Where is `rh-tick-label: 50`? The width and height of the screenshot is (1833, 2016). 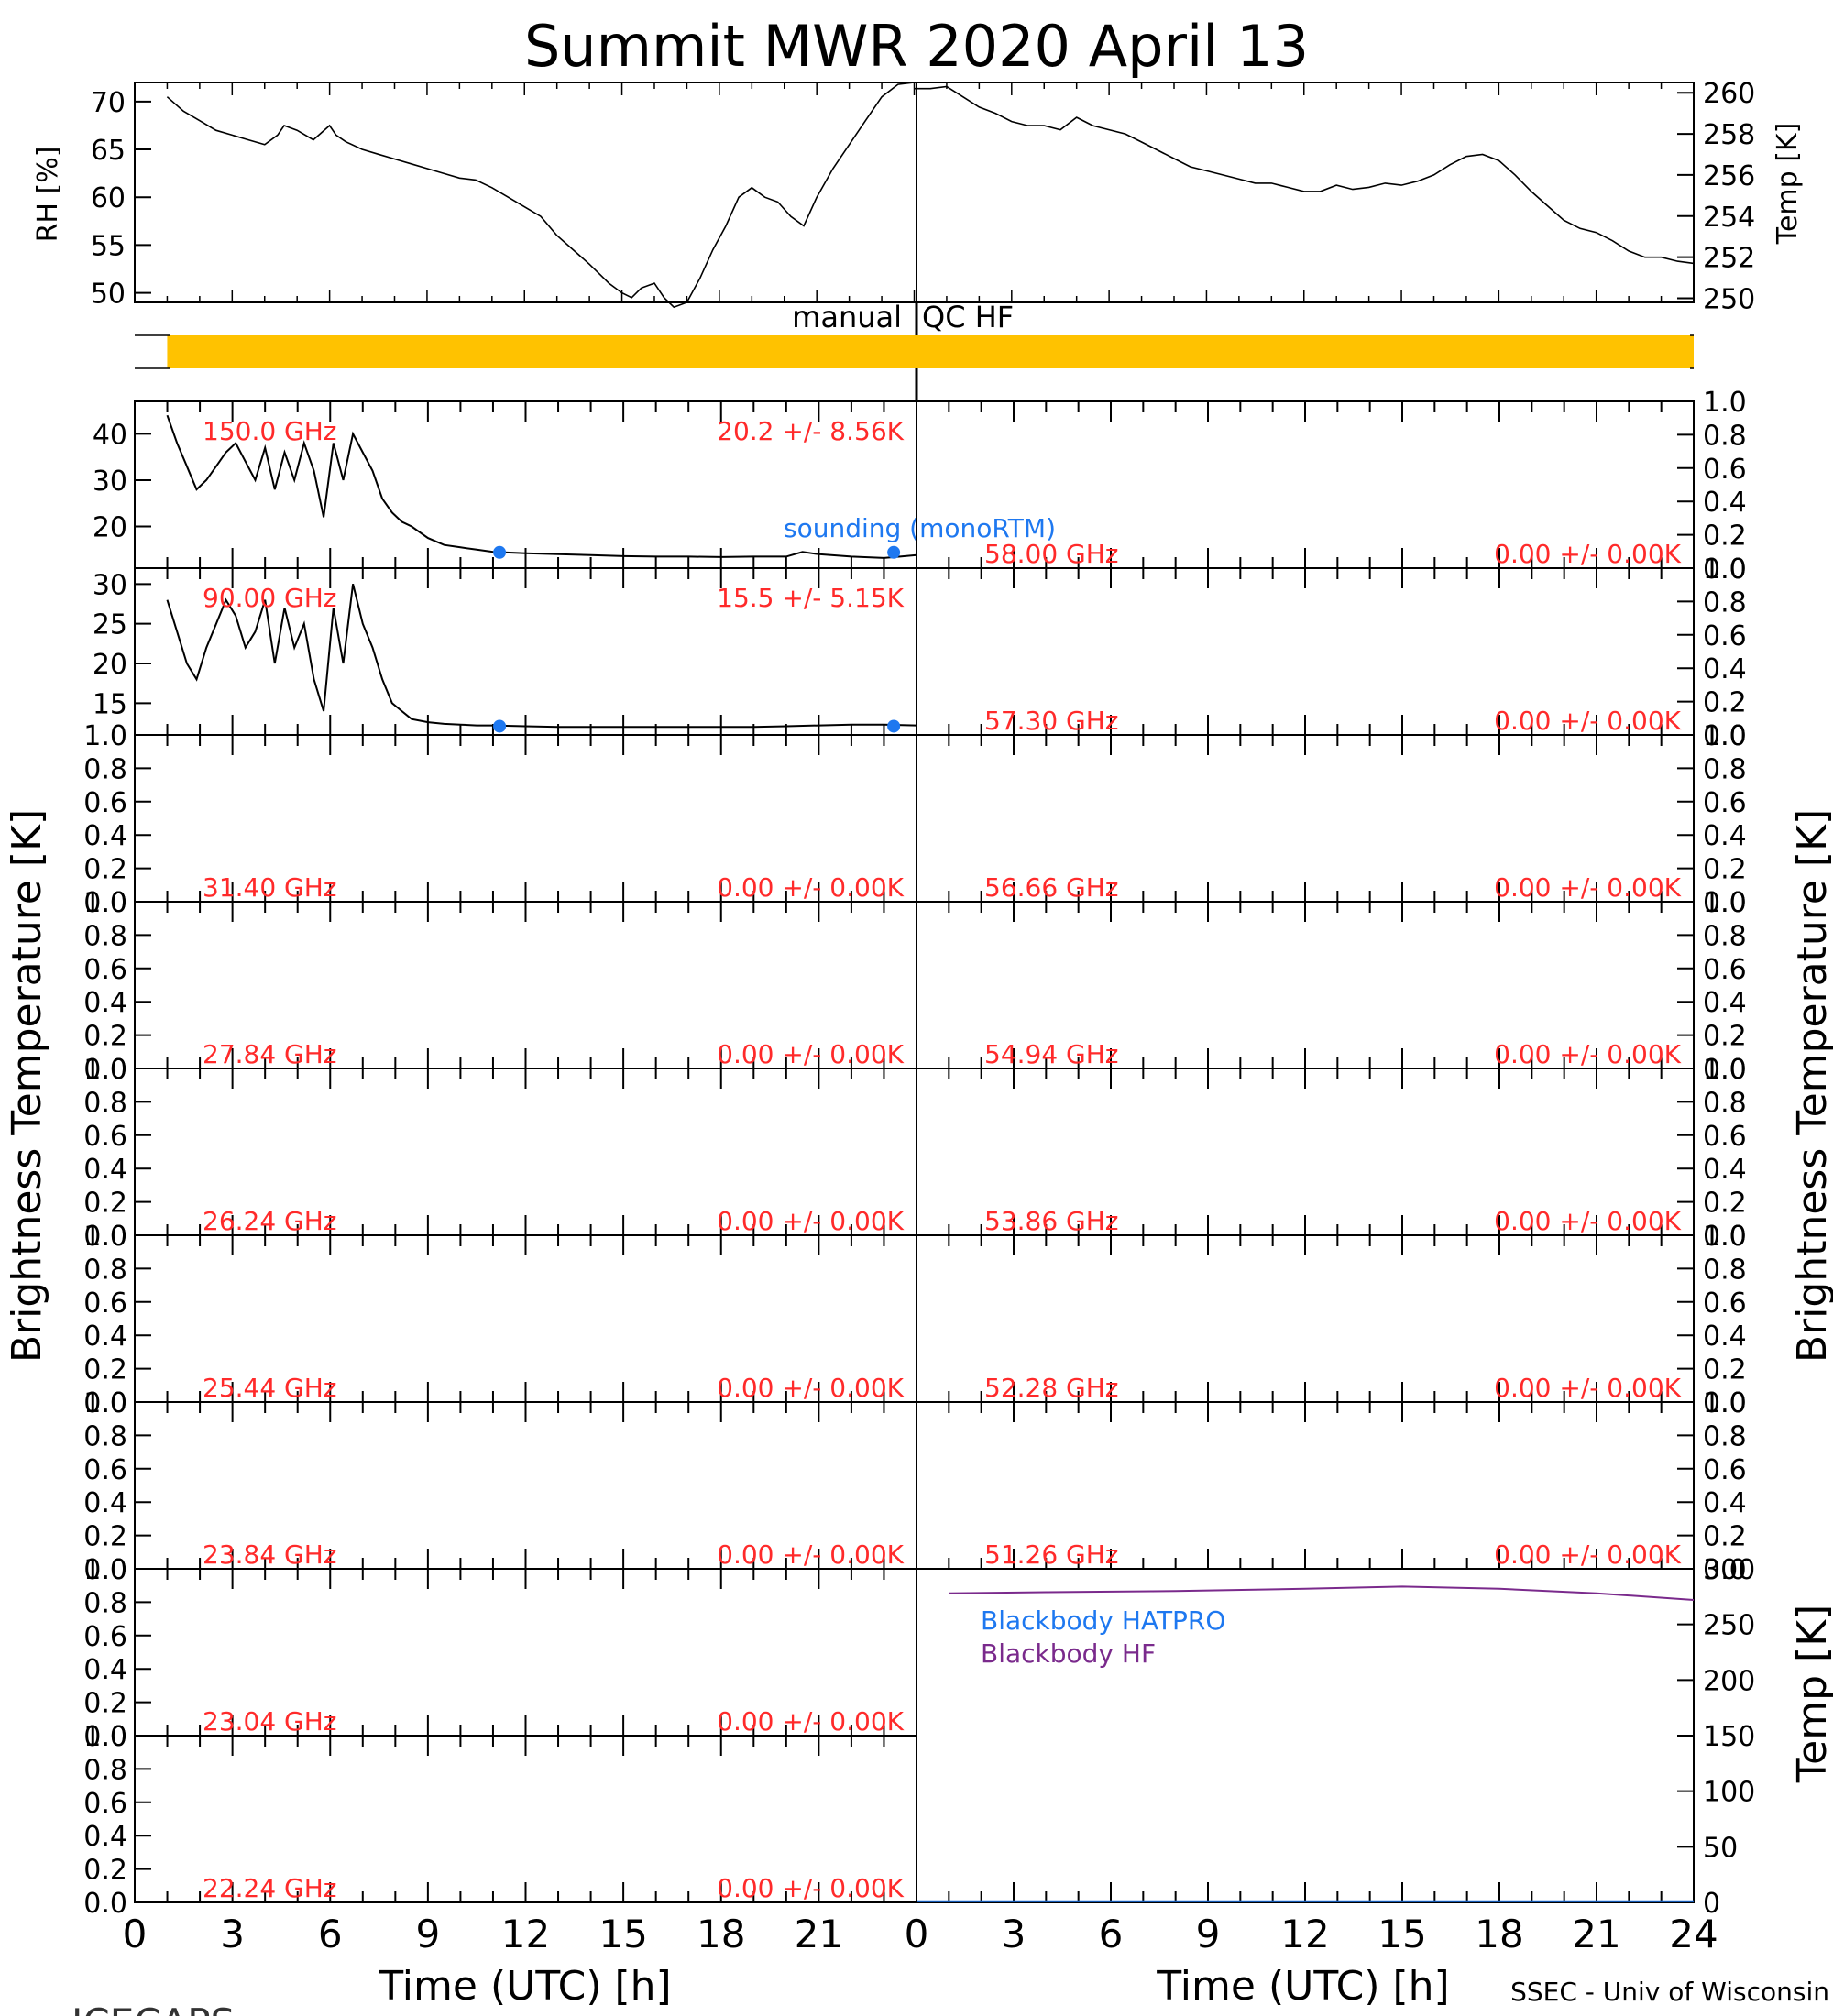 rh-tick-label: 50 is located at coordinates (108, 295).